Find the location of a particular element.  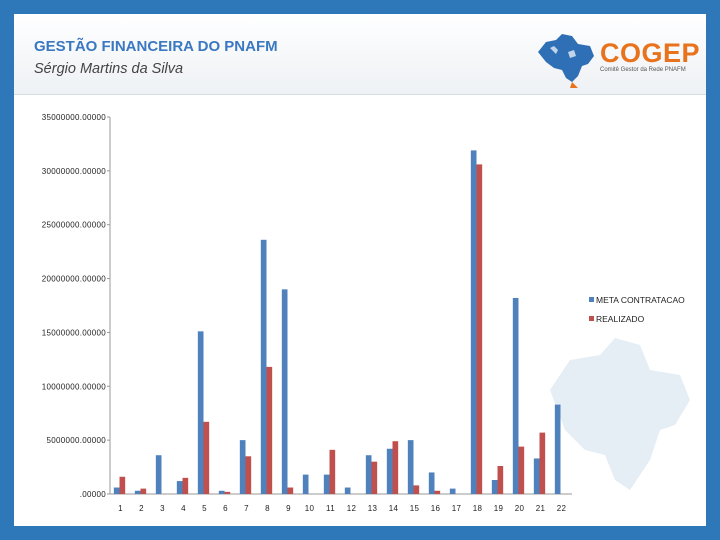

x-tick-label: 18 is located at coordinates (478, 508).